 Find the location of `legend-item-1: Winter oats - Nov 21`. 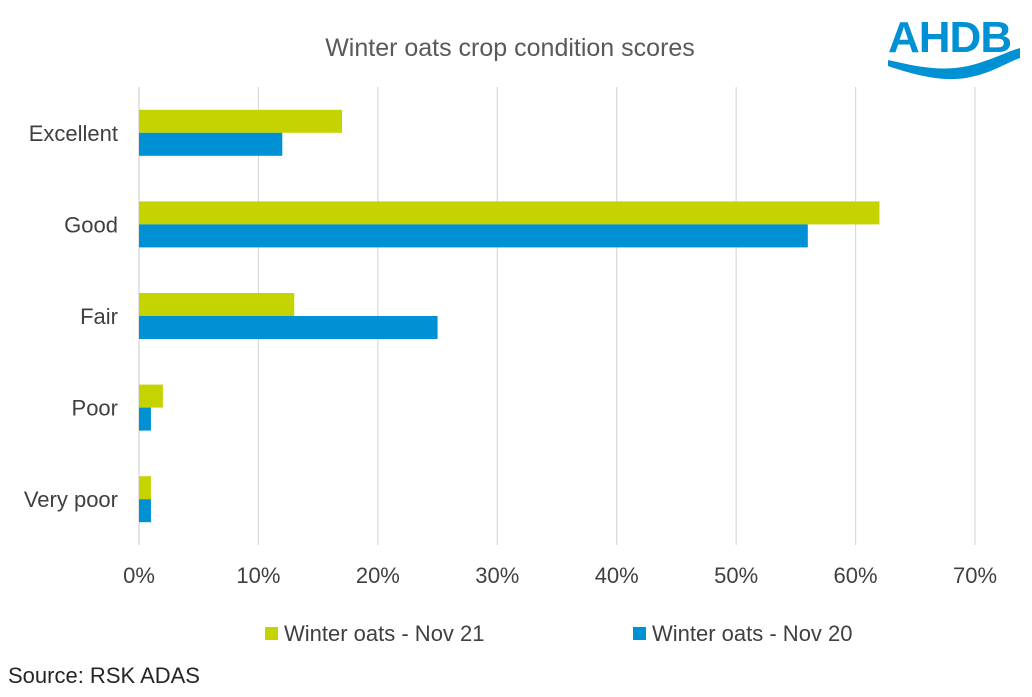

legend-item-1: Winter oats - Nov 21 is located at coordinates (375, 633).